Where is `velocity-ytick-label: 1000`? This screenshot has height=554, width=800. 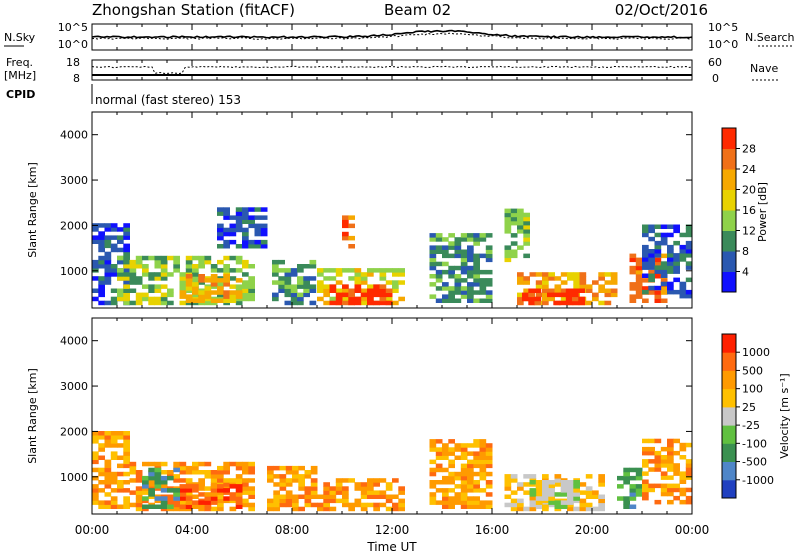 velocity-ytick-label: 1000 is located at coordinates (74, 477).